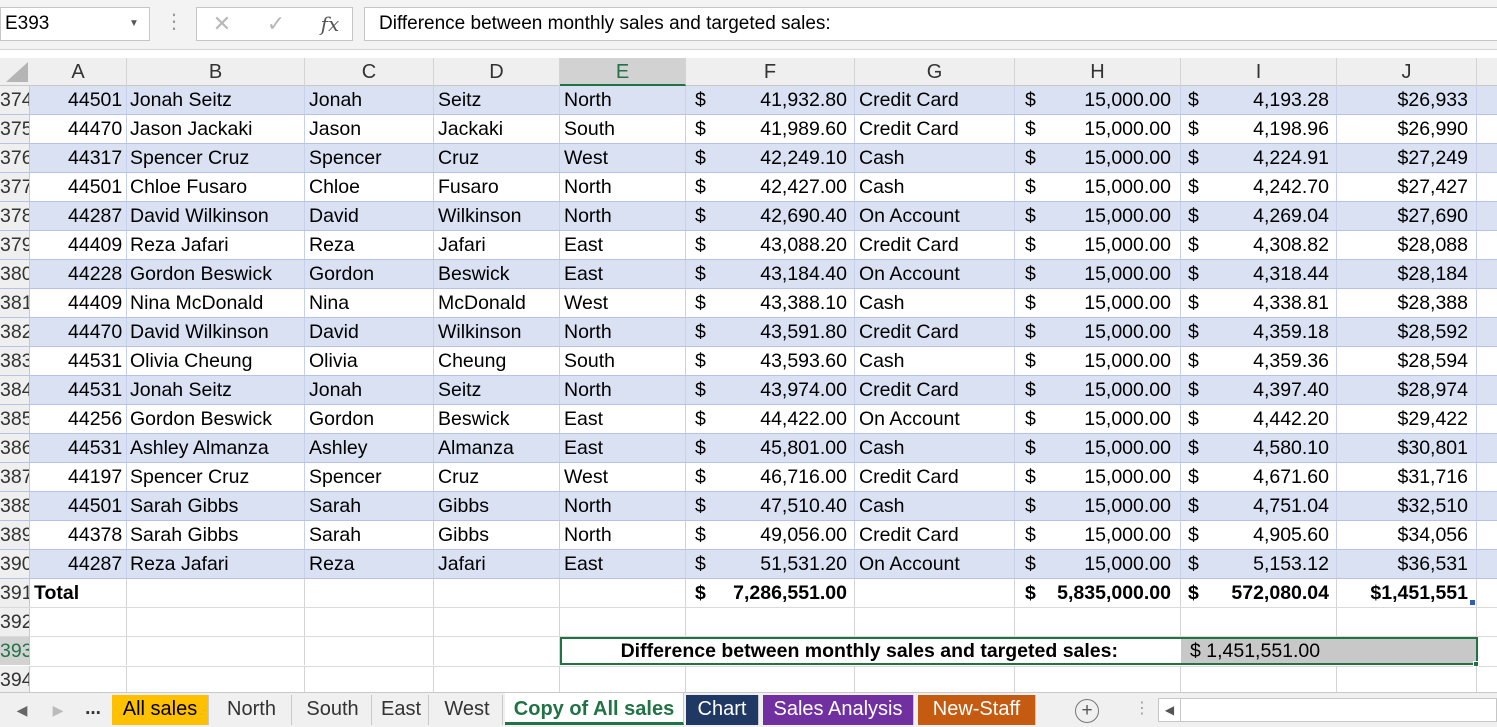 The height and width of the screenshot is (727, 1497). I want to click on total-f: 7,286,551.00, so click(790, 593).